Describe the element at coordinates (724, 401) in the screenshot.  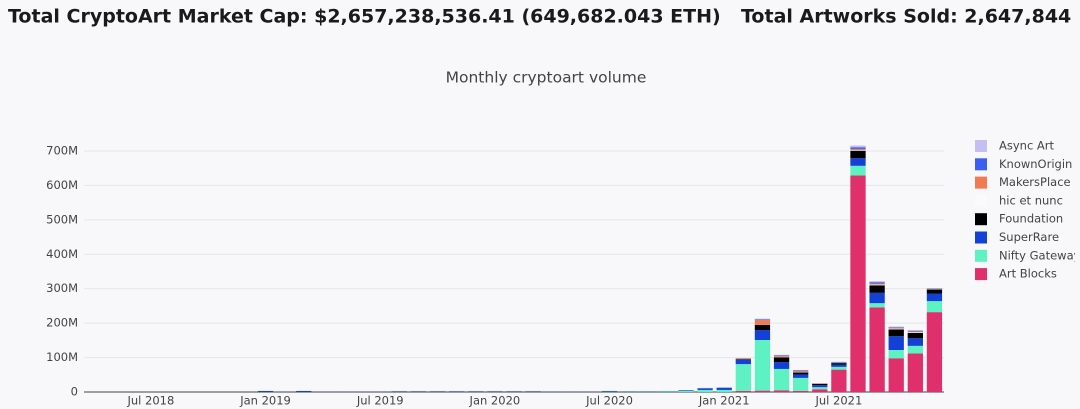
I see `x-tick-label: Jan 2021` at that location.